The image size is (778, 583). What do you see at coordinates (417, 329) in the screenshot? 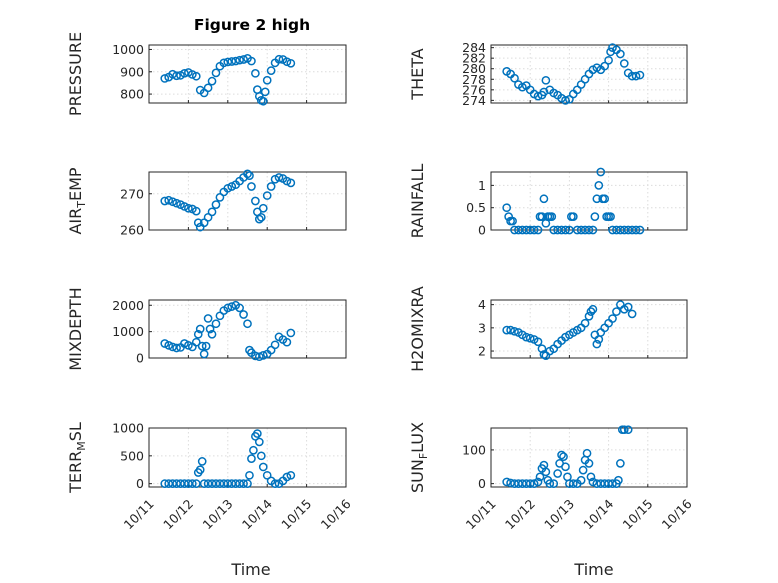
I see `y-axis-label: H2OMIXRA` at bounding box center [417, 329].